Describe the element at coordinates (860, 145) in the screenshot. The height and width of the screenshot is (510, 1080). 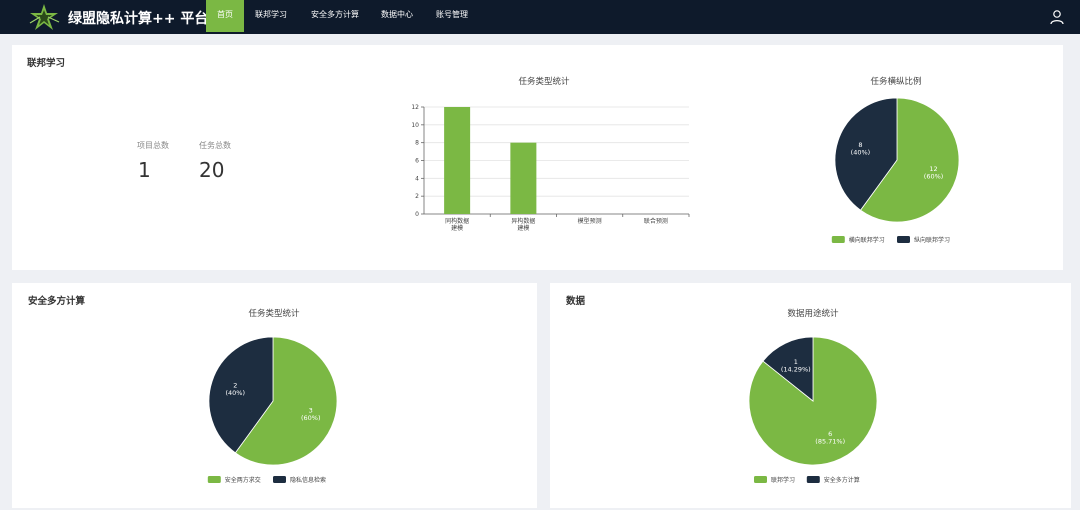
I see `slice-value-label: 8` at that location.